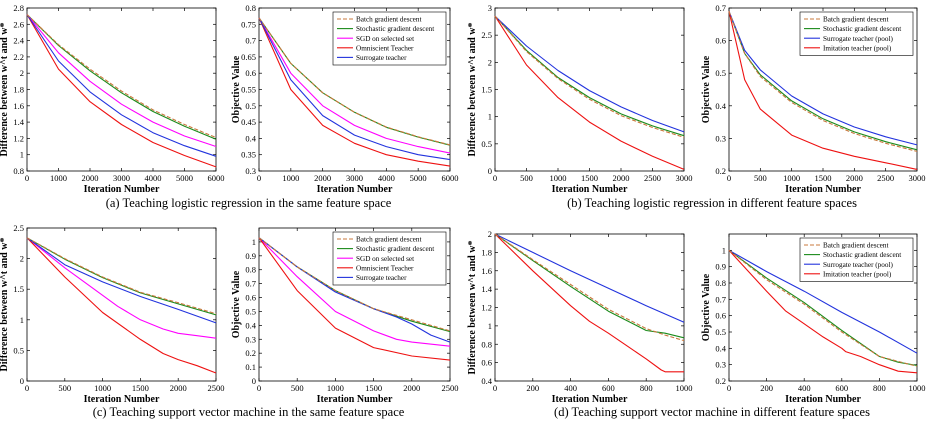  I want to click on x-tick-label: 800, so click(879, 388).